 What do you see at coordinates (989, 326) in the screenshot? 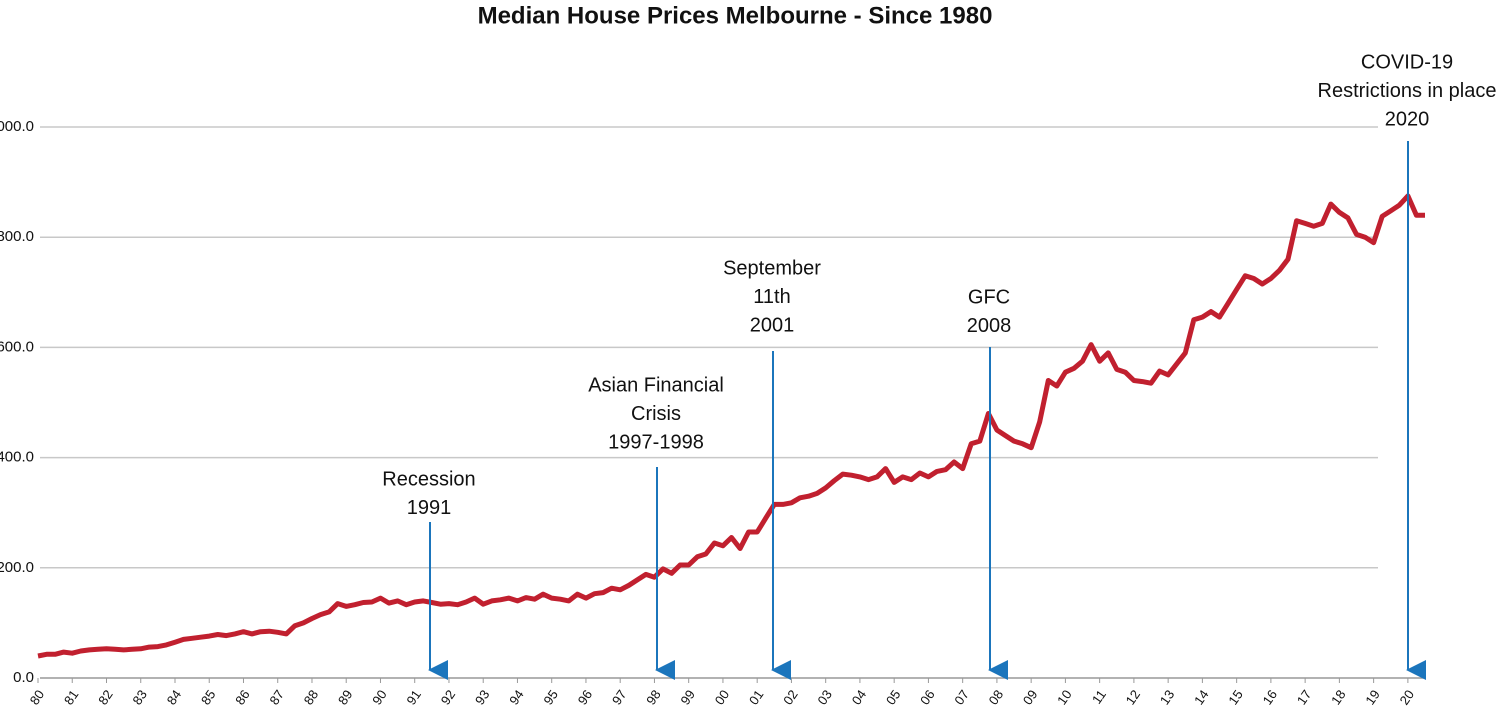
I see `annotation-text: 2008` at bounding box center [989, 326].